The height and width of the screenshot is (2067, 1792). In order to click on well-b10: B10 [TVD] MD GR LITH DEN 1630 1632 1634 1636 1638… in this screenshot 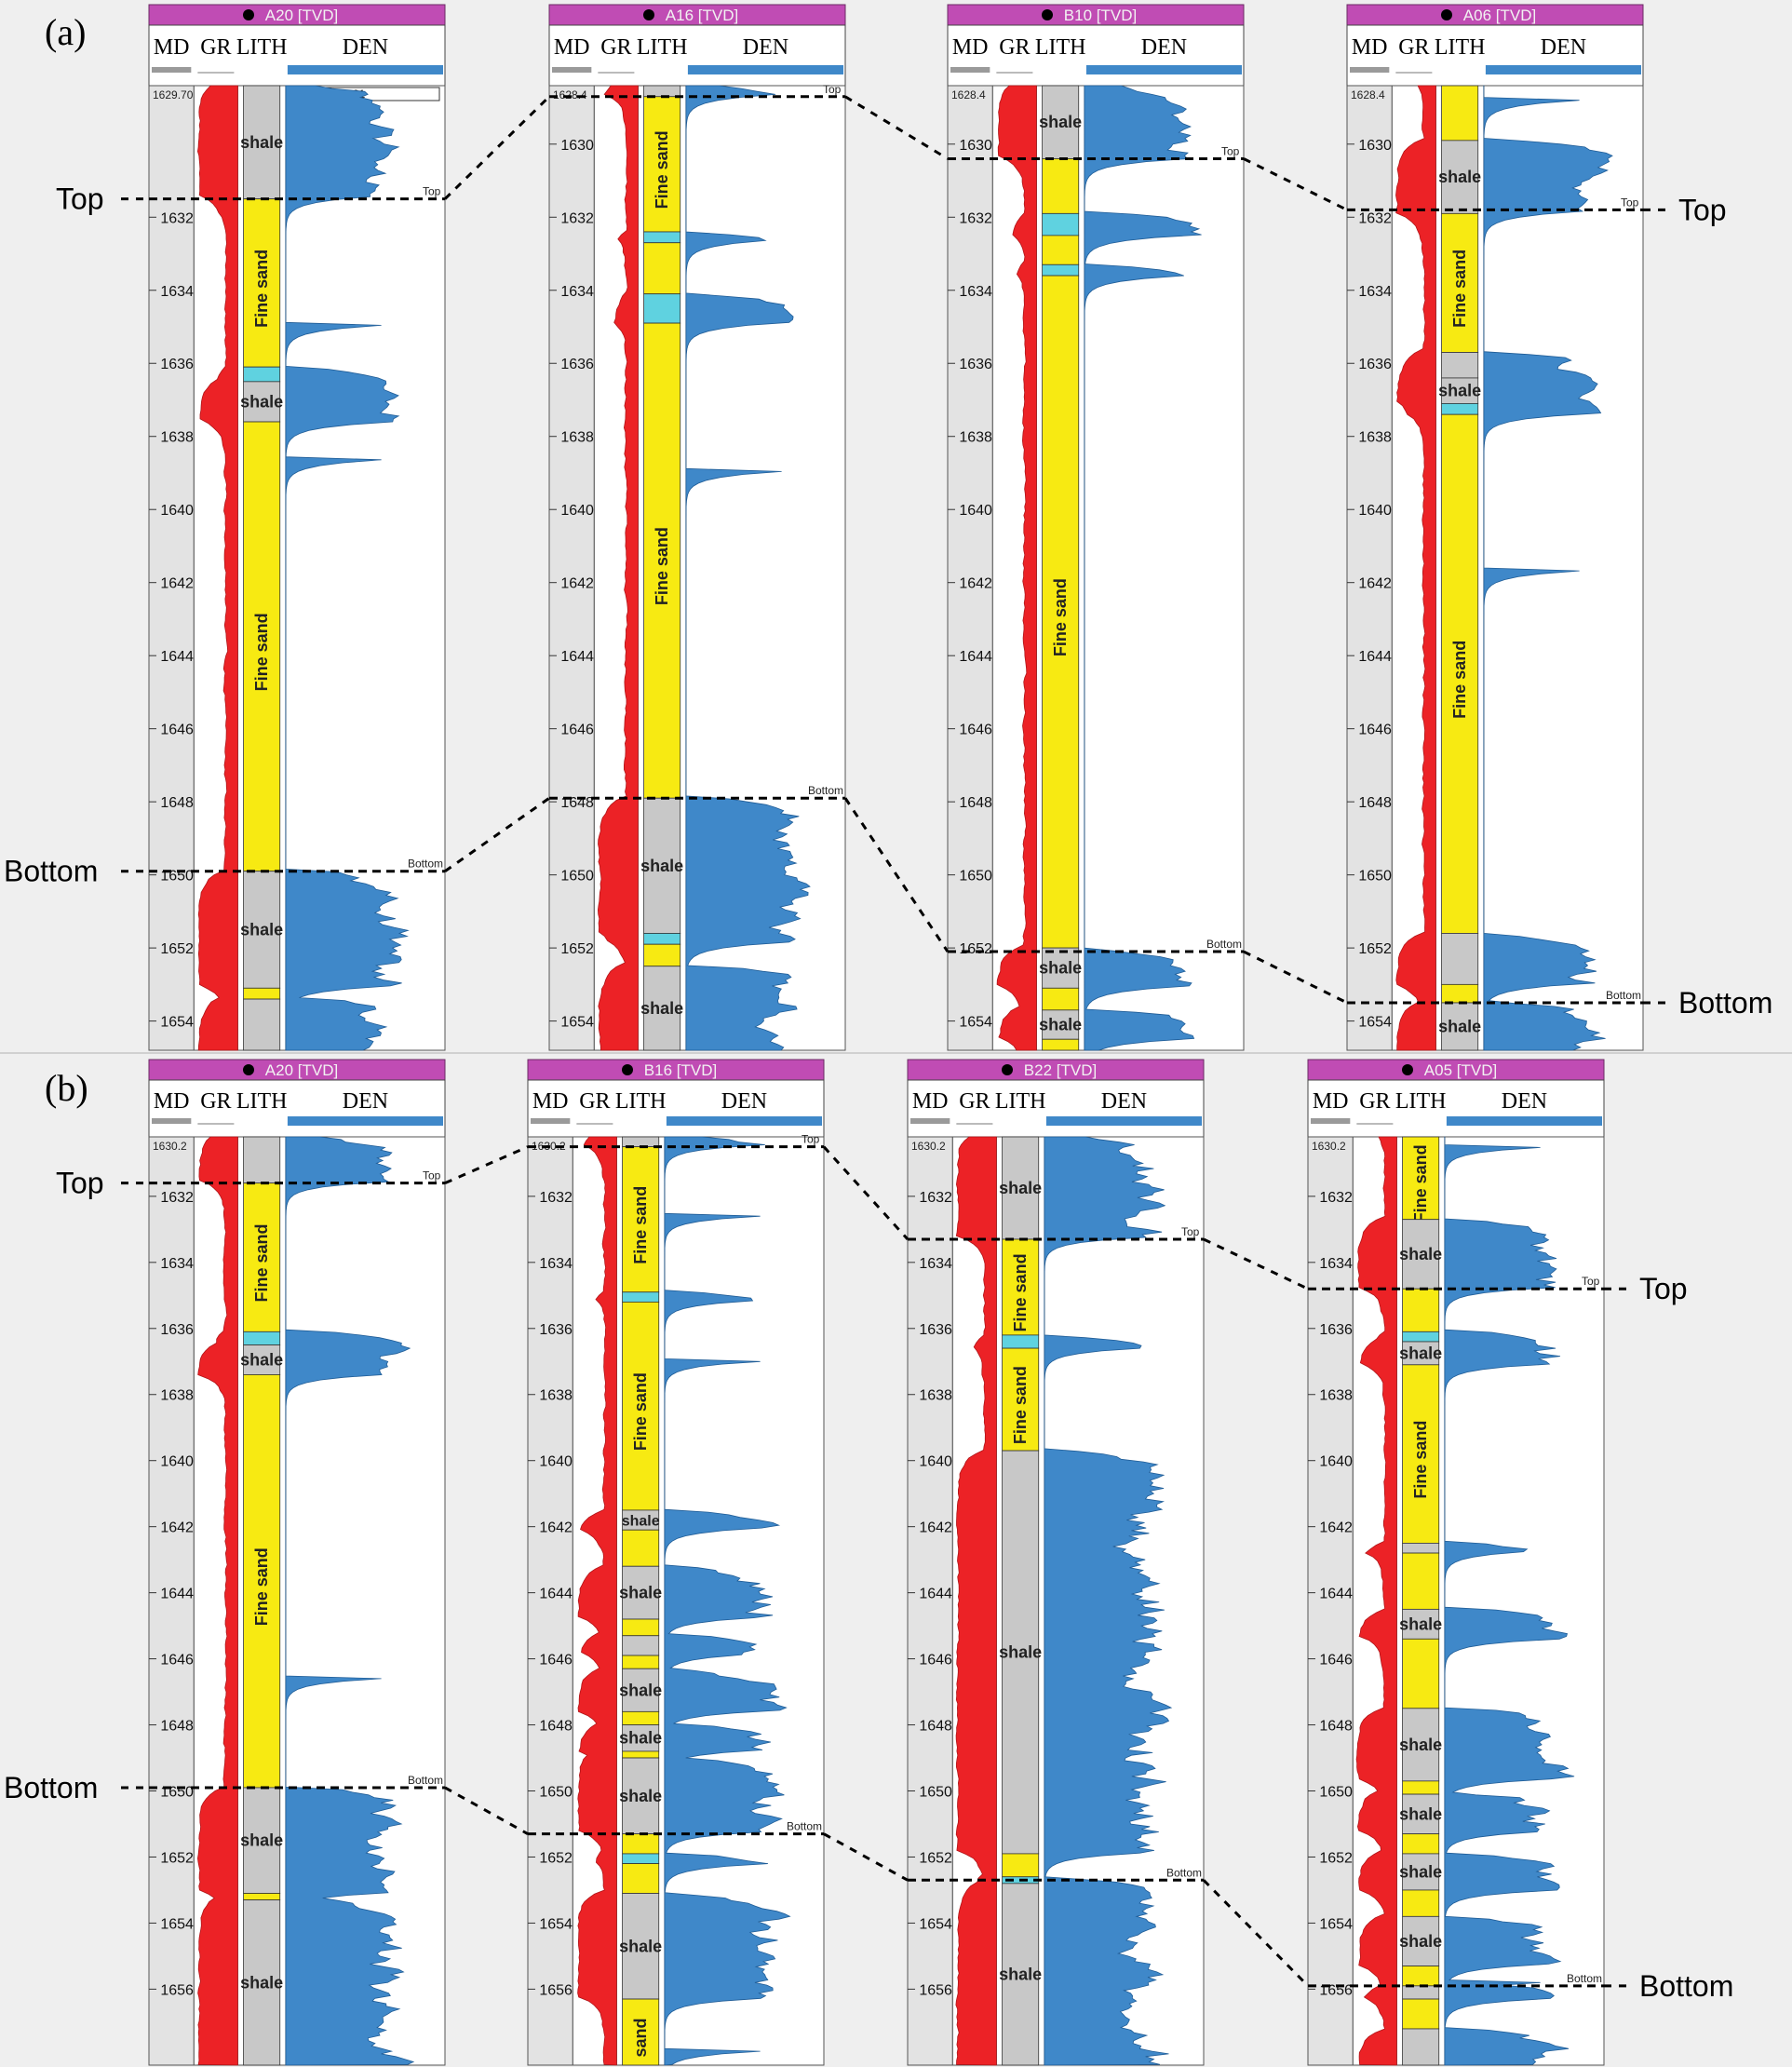, I will do `click(1096, 527)`.